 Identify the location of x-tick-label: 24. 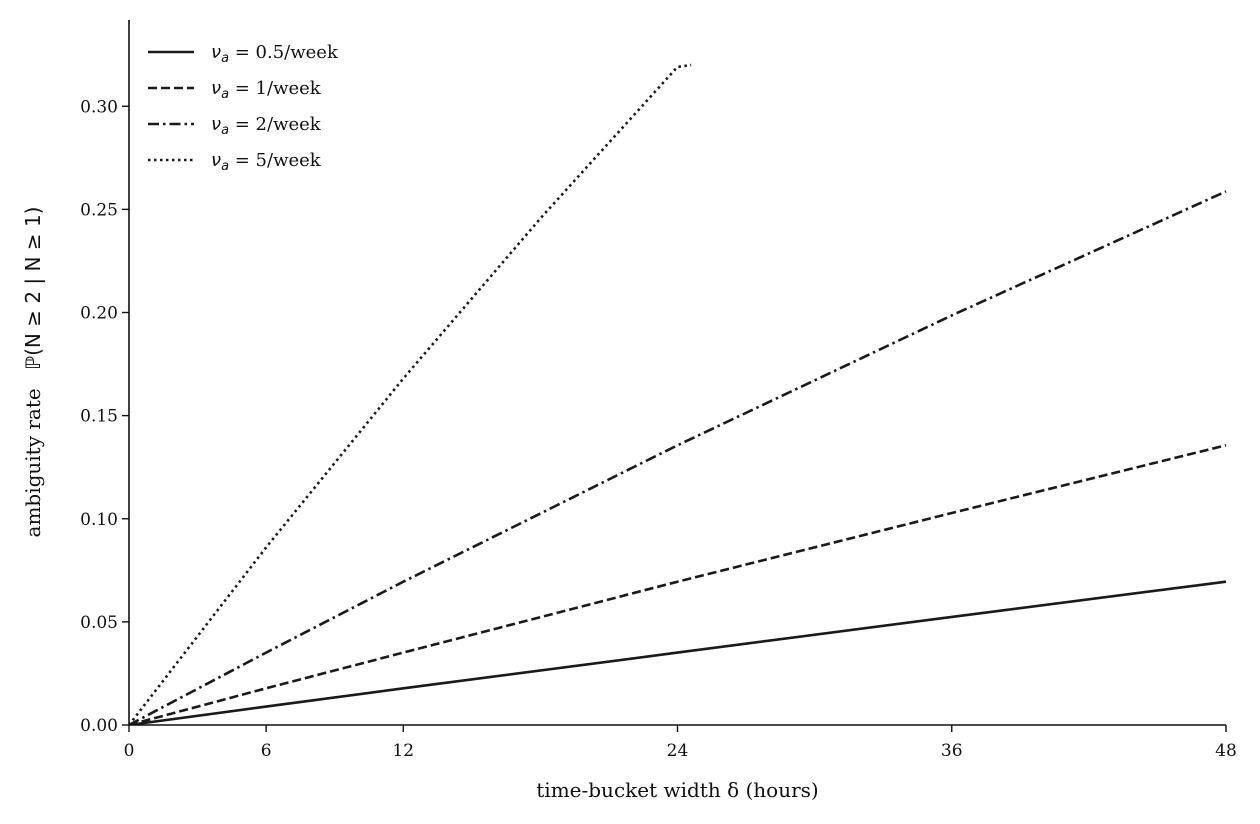
(678, 751).